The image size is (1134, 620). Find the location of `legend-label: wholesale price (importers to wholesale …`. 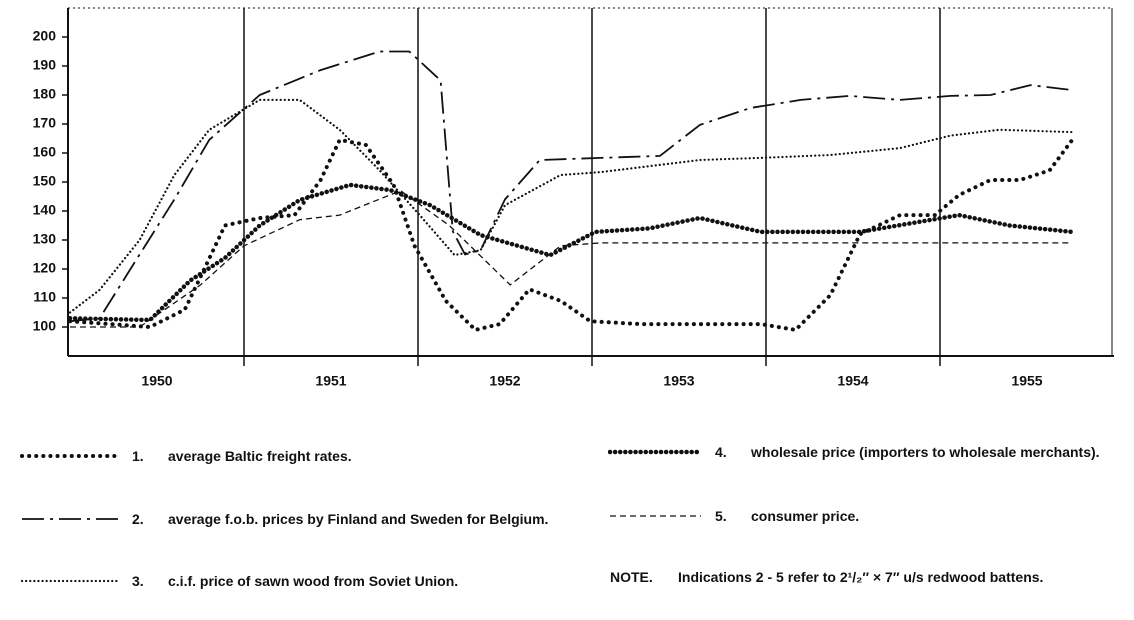

legend-label: wholesale price (importers to wholesale … is located at coordinates (925, 452).